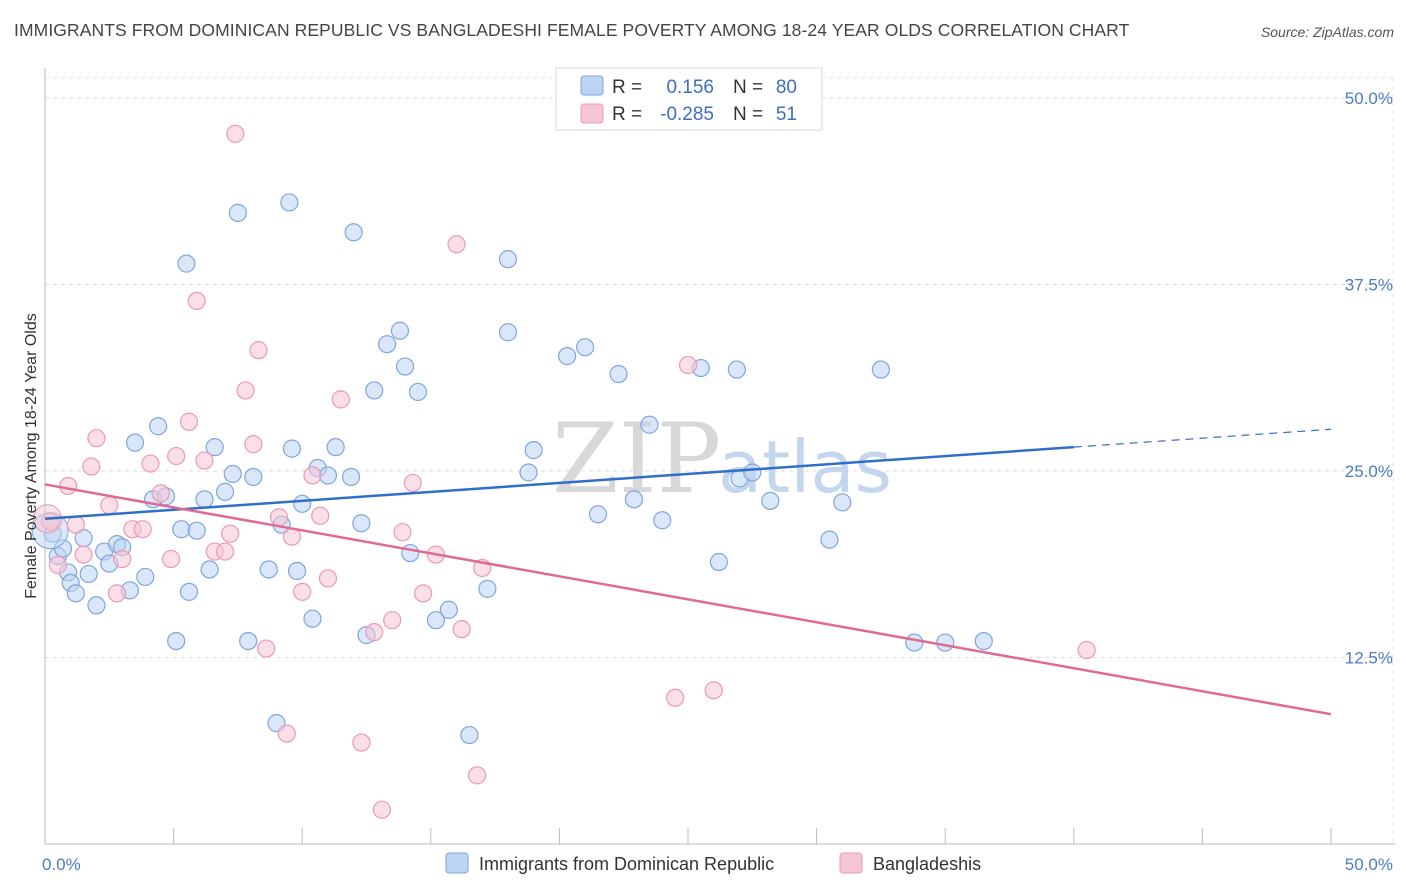 The image size is (1406, 892). I want to click on x-tick-labels: 0.0% 50.0%, so click(717, 864).